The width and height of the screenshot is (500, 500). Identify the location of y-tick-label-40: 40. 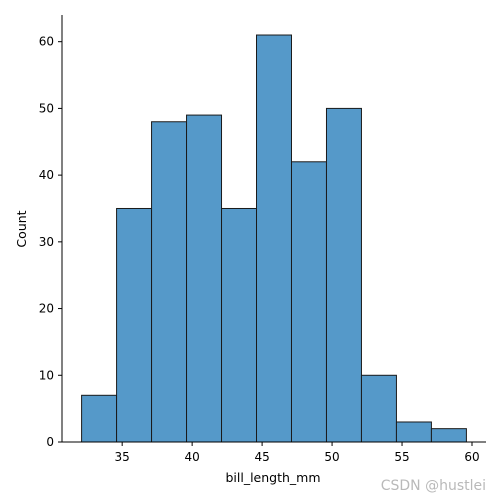
(46, 175).